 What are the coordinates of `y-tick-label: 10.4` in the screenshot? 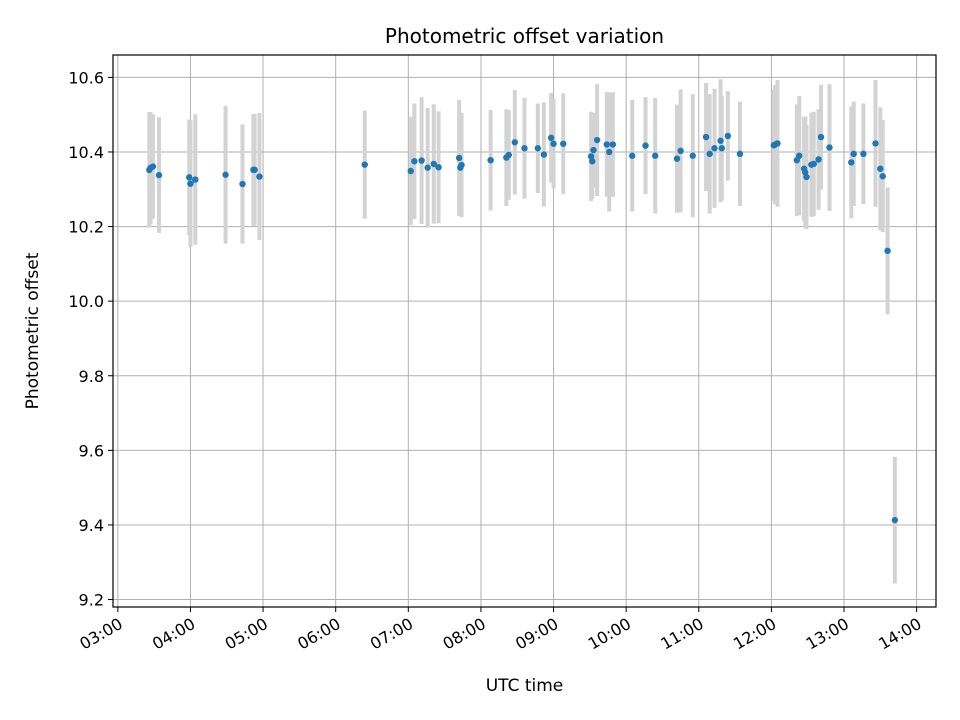 It's located at (86, 152).